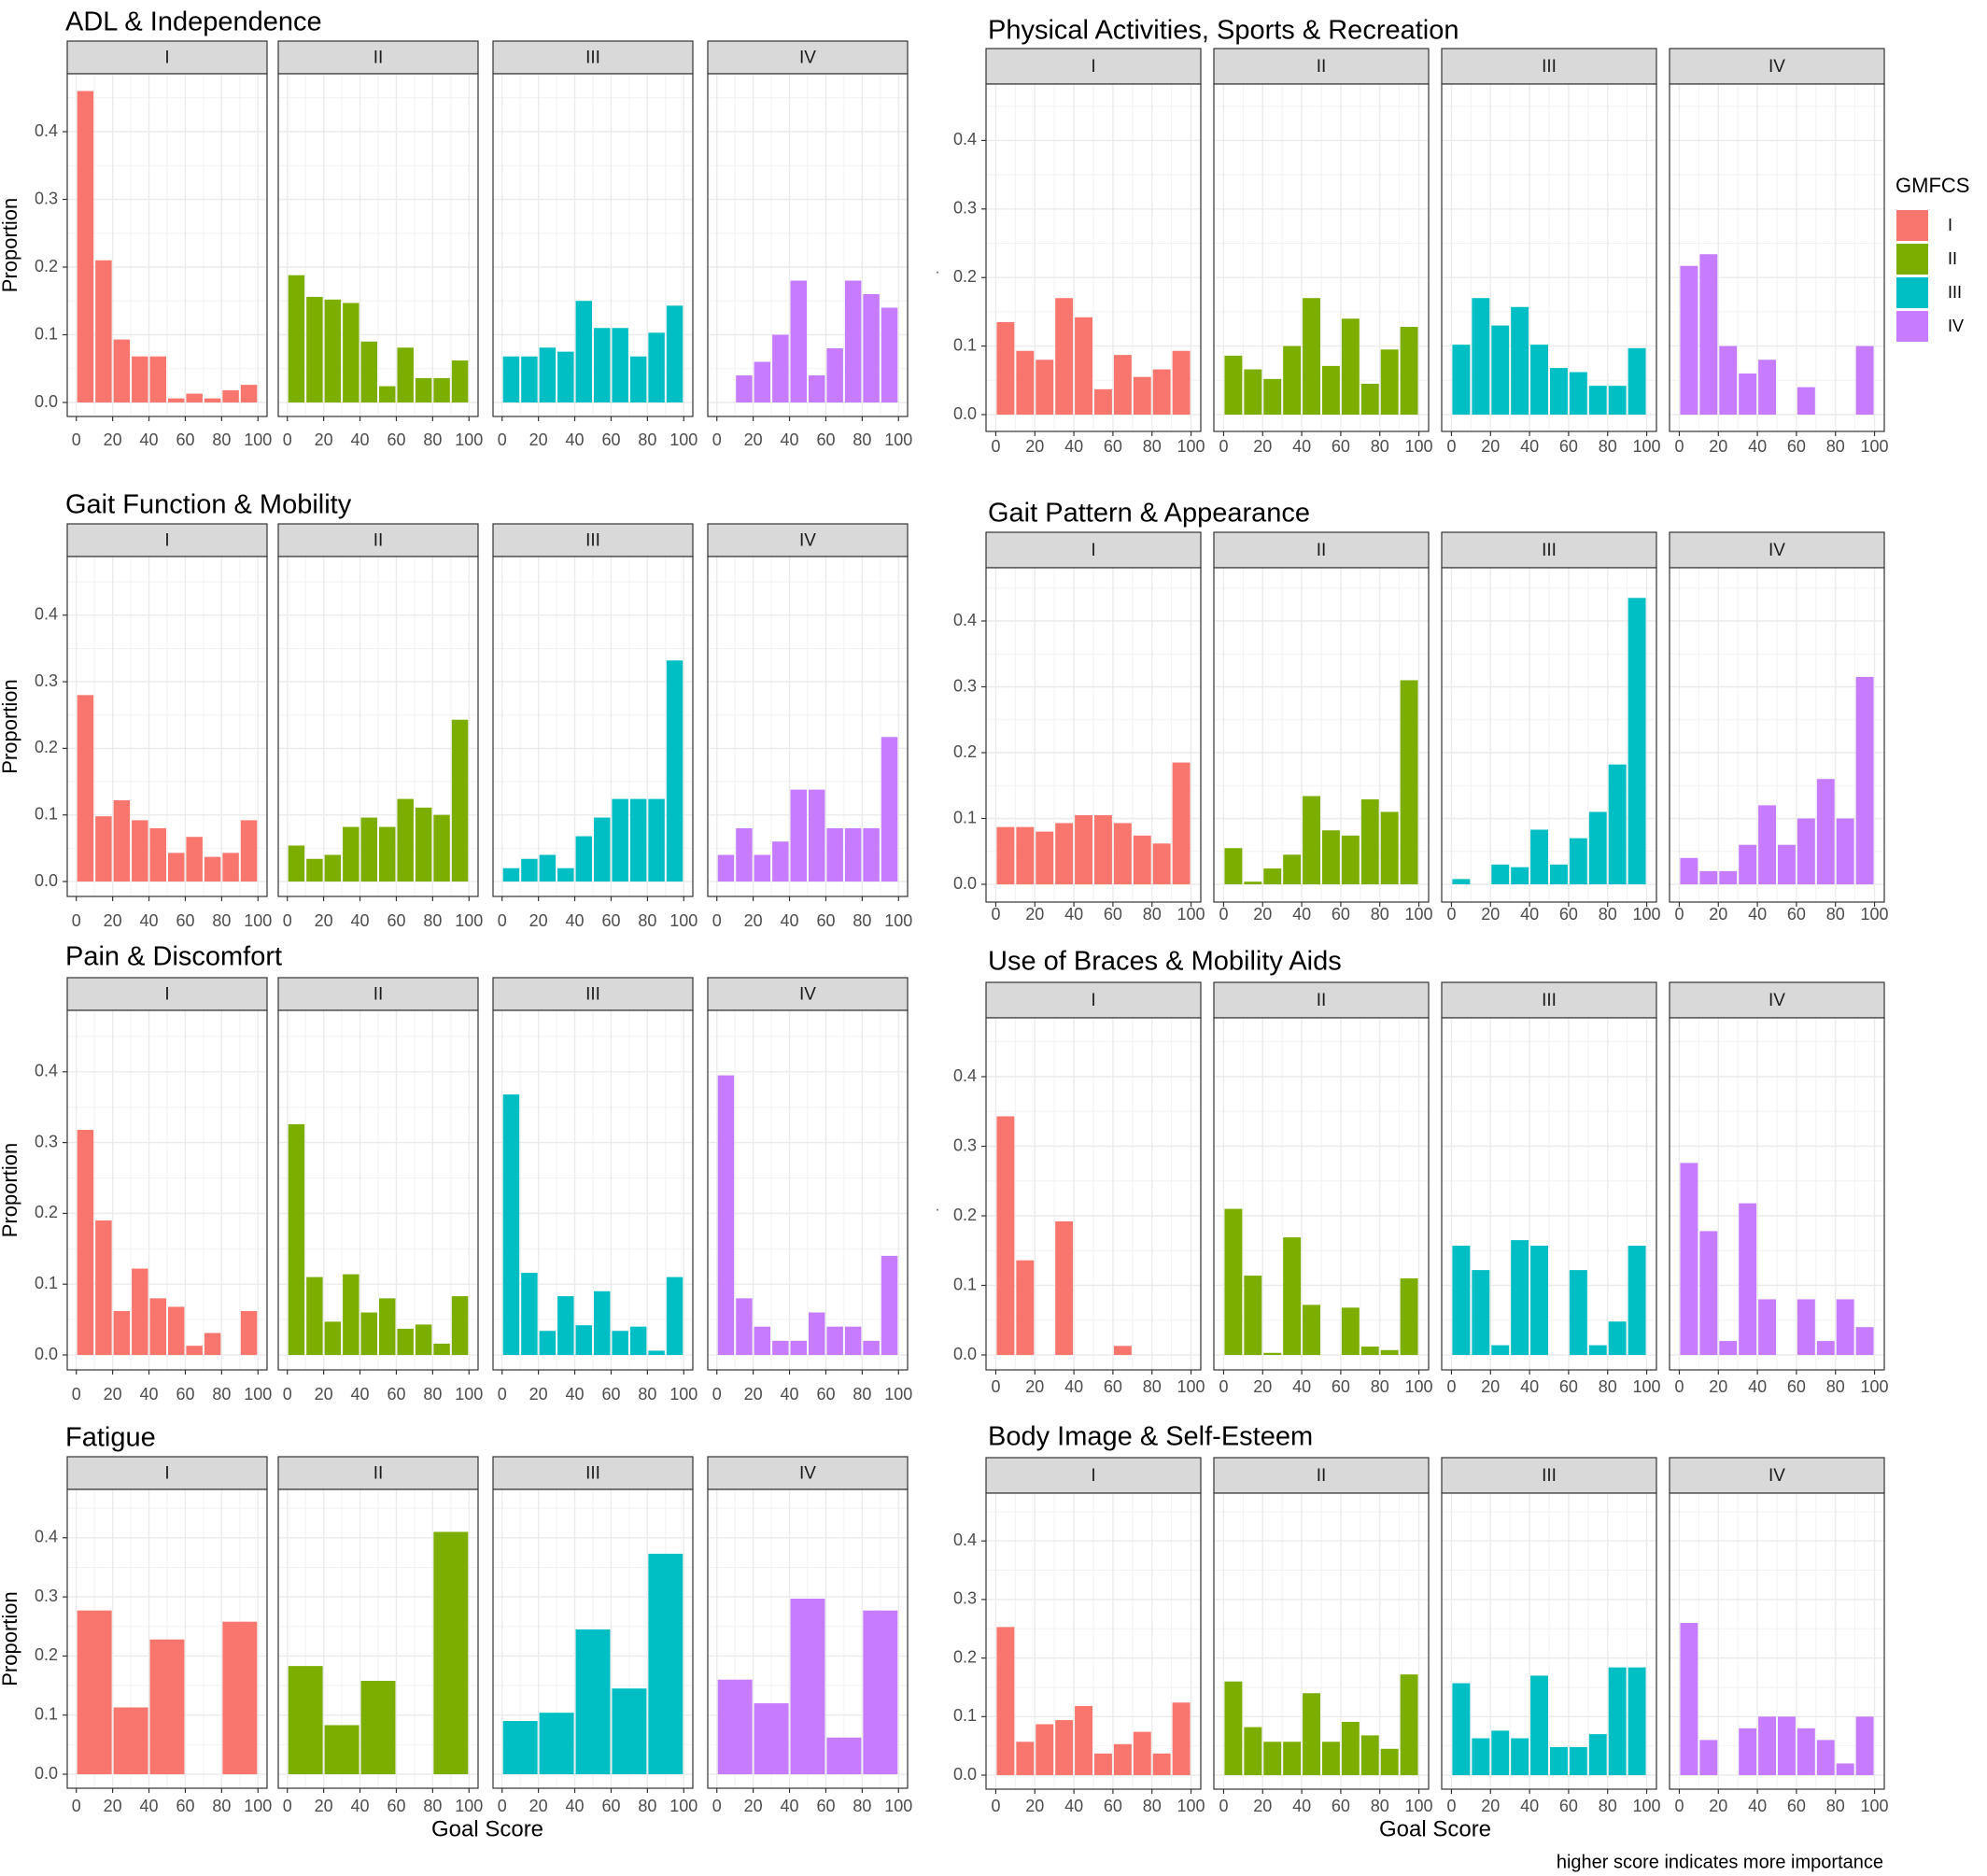 The width and height of the screenshot is (1987, 1876). I want to click on legend-title: GMFCS, so click(1932, 185).